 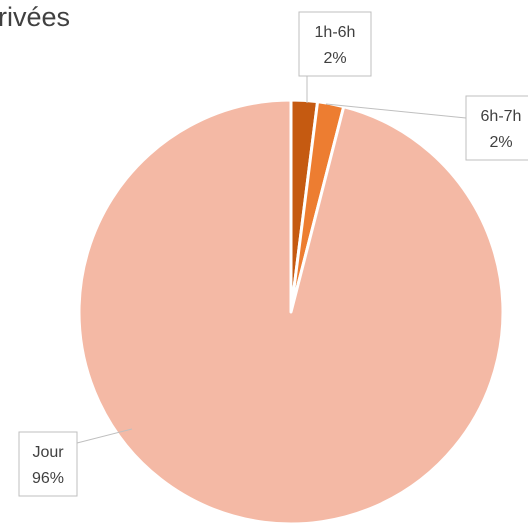 I want to click on chart-title: rivées, so click(x=35, y=17).